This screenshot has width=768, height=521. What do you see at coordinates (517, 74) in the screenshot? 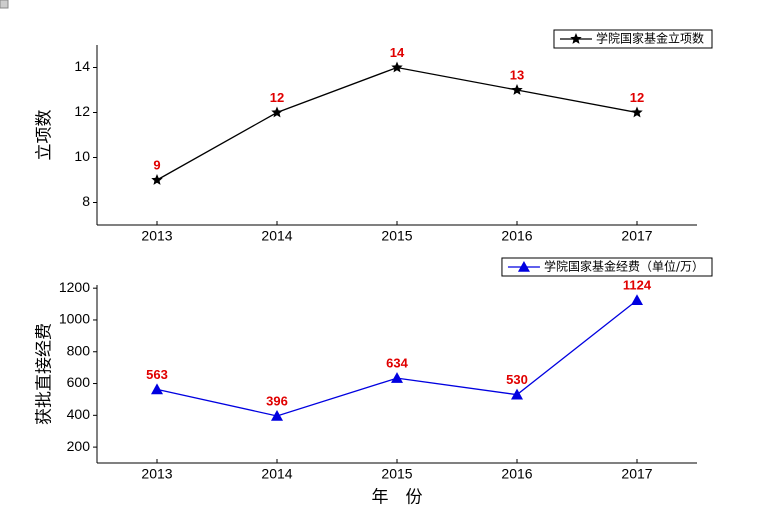
I see `data-label: 13` at bounding box center [517, 74].